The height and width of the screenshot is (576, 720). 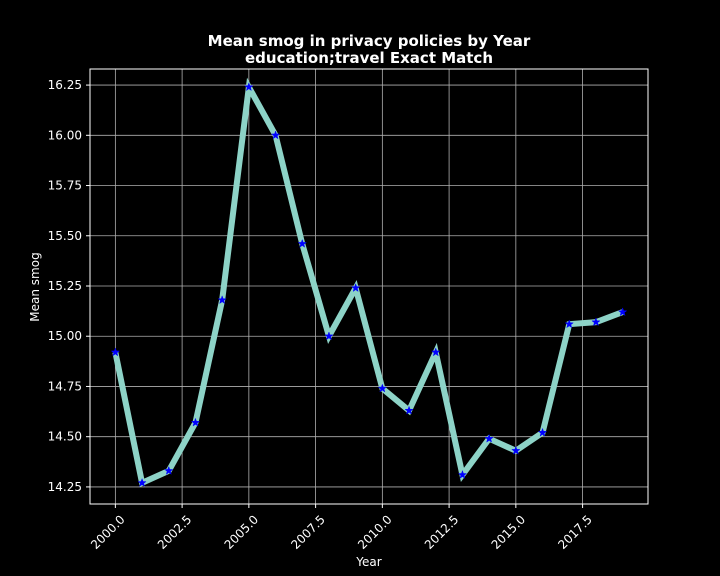 I want to click on x-tick-label: 2002.5, so click(x=175, y=532).